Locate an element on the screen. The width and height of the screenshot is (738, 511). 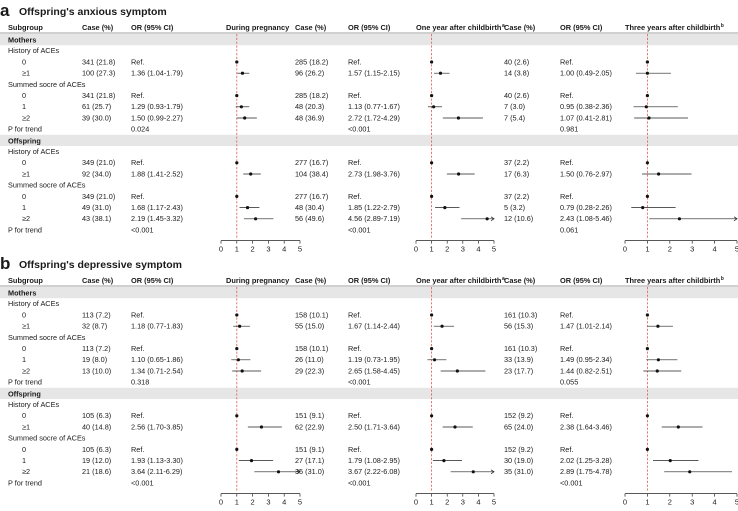
or-value: 1.68 (1.17-2.43) is located at coordinates (157, 207).